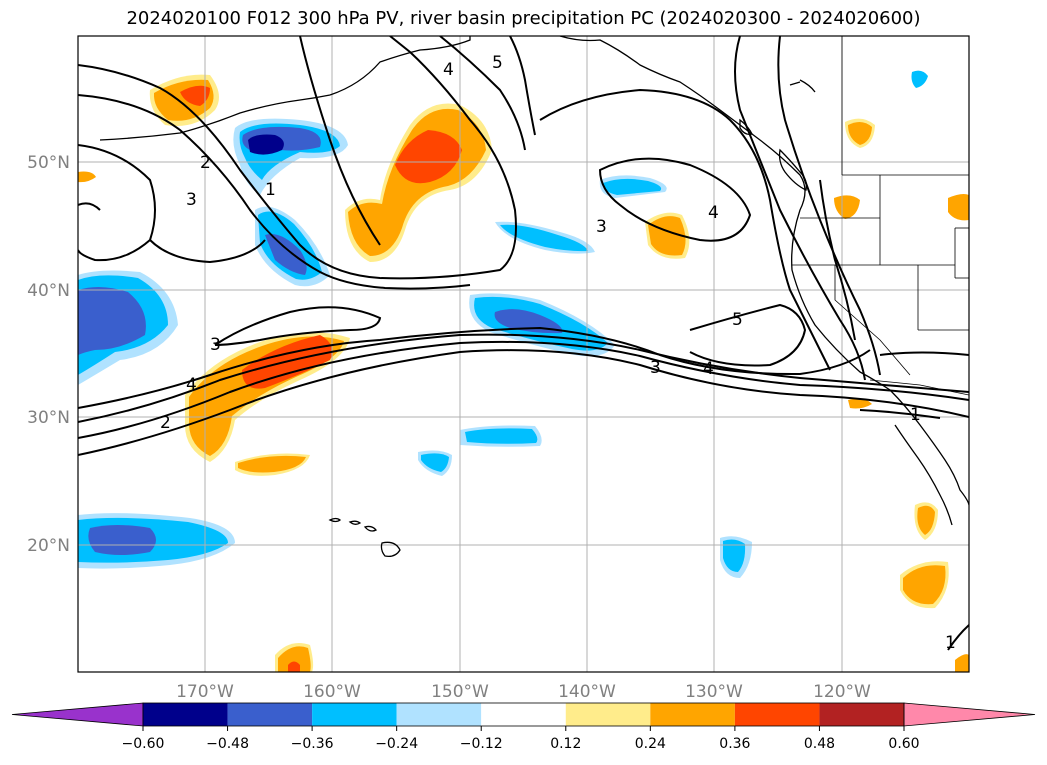 The width and height of the screenshot is (1047, 765). I want to click on lon-label-140w: 140°W, so click(587, 692).